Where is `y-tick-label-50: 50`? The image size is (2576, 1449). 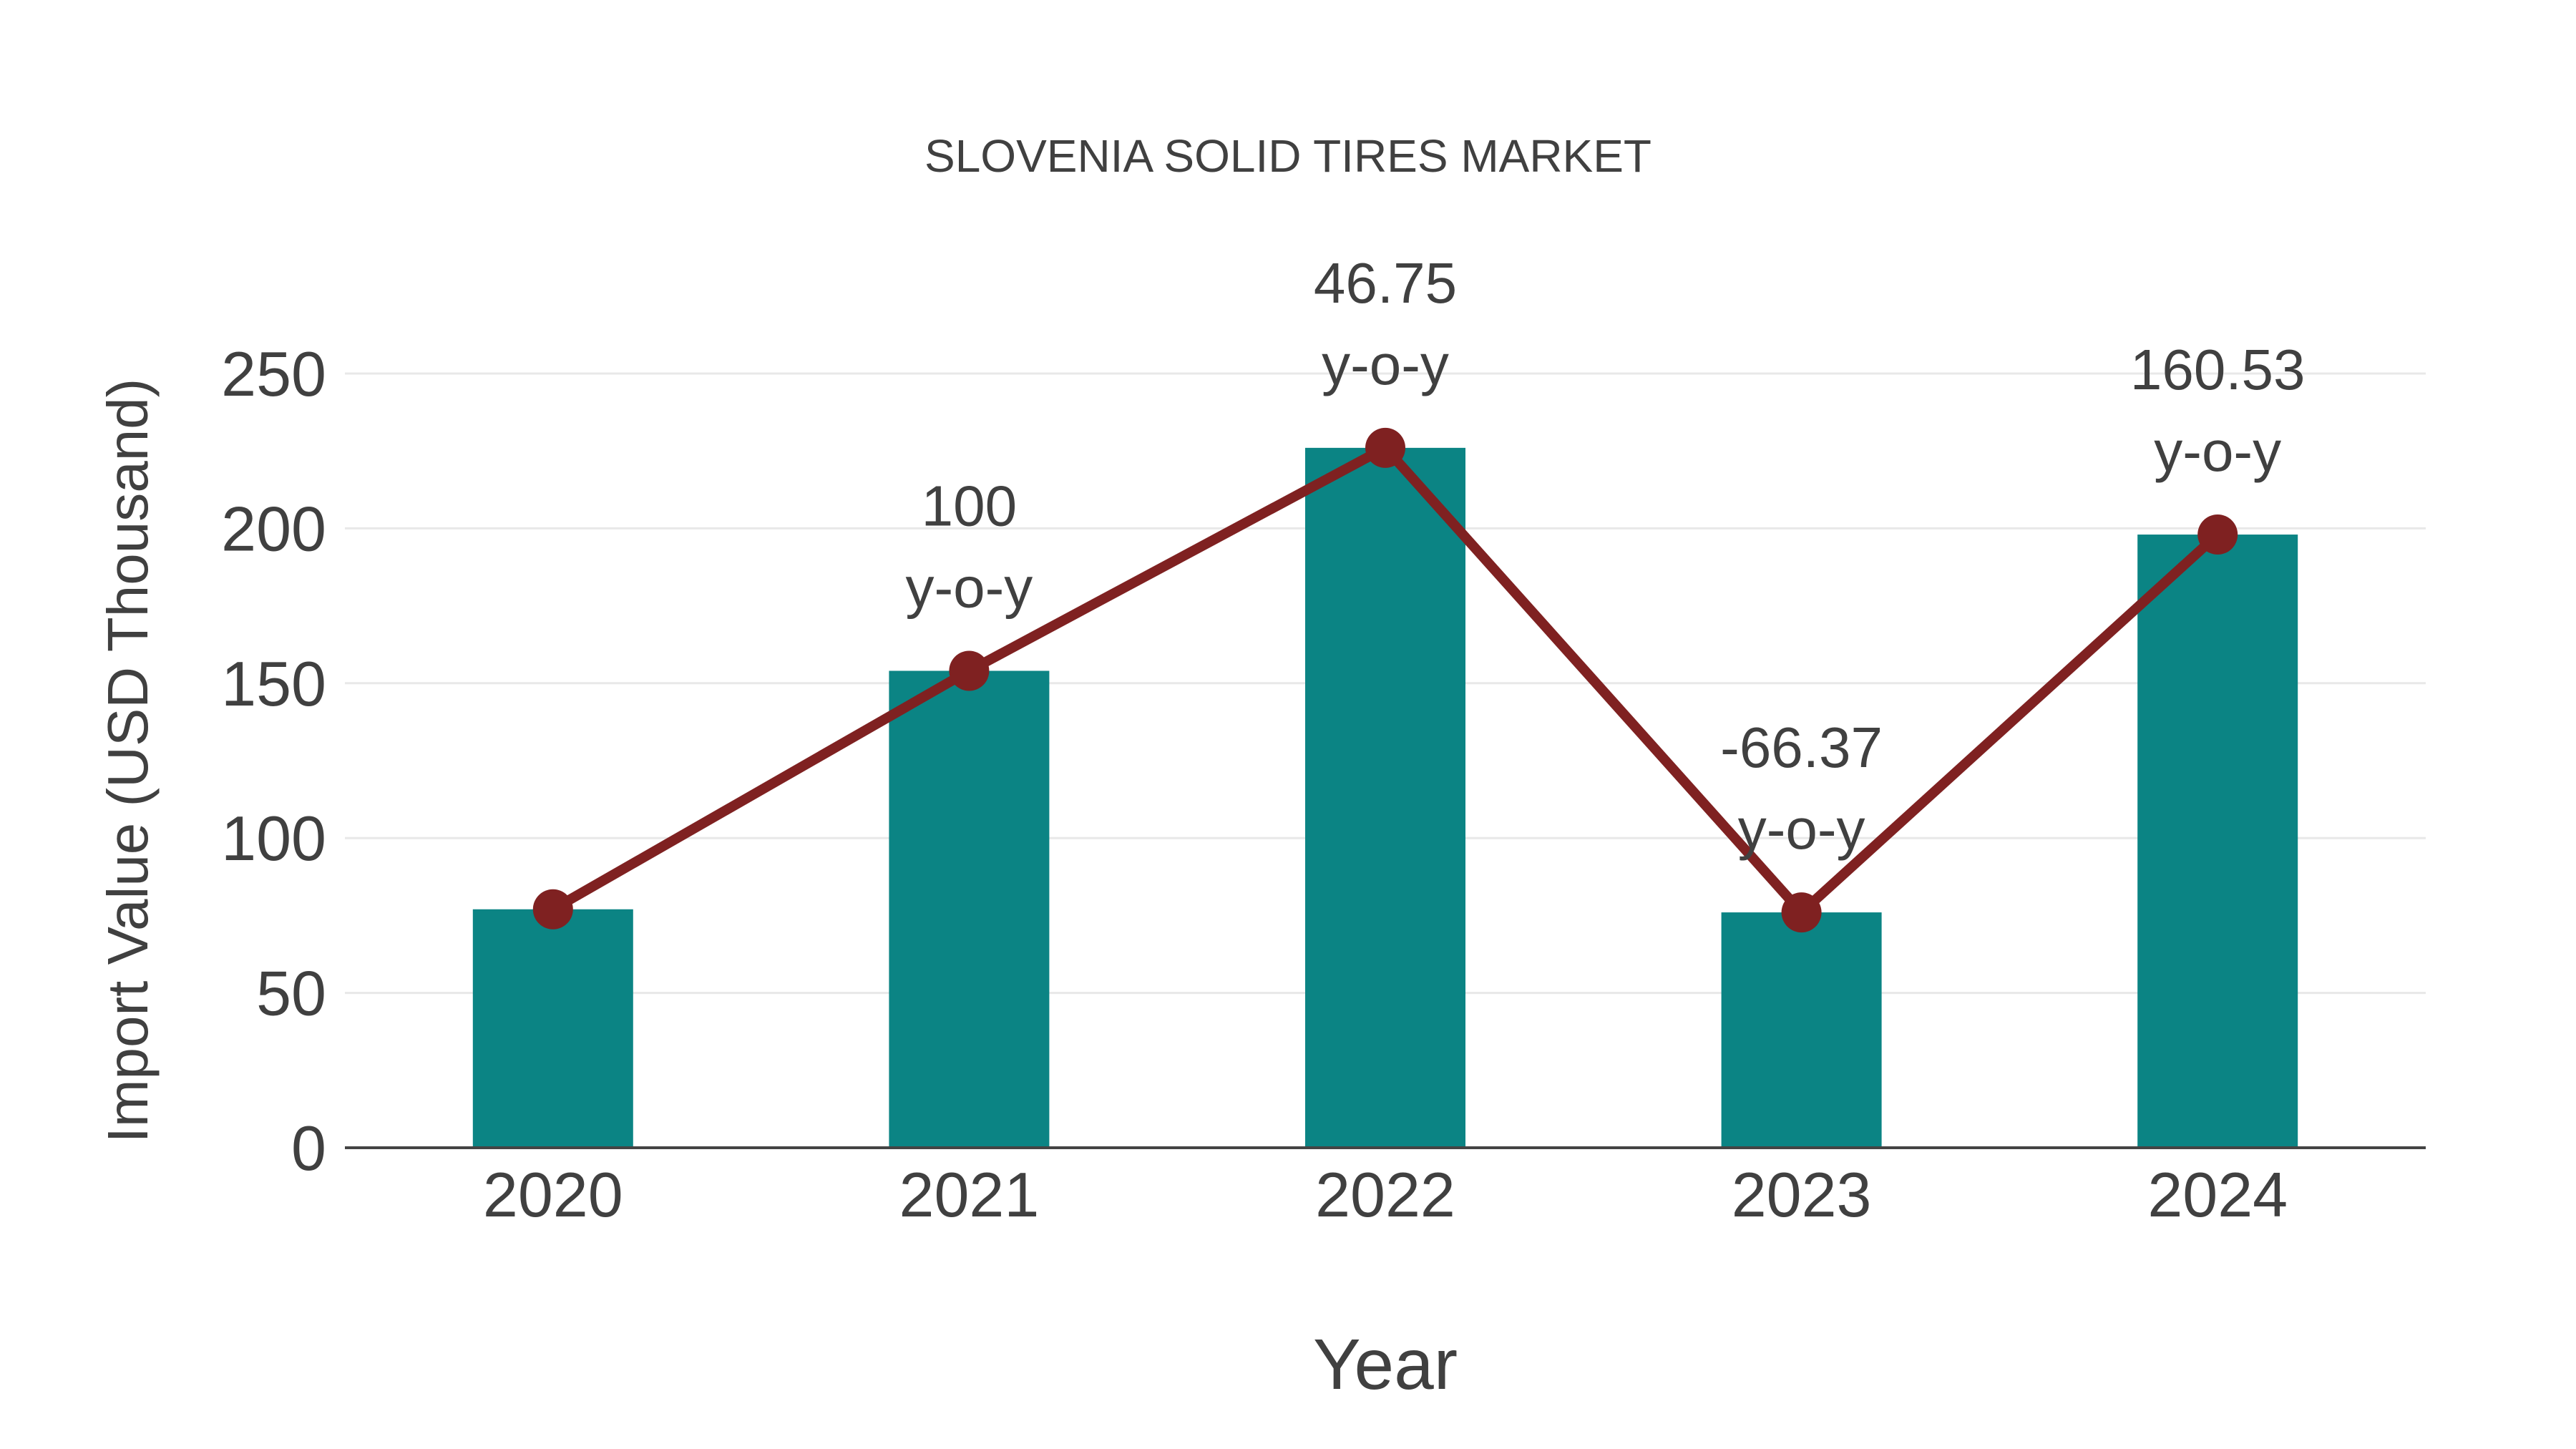 y-tick-label-50: 50 is located at coordinates (291, 993).